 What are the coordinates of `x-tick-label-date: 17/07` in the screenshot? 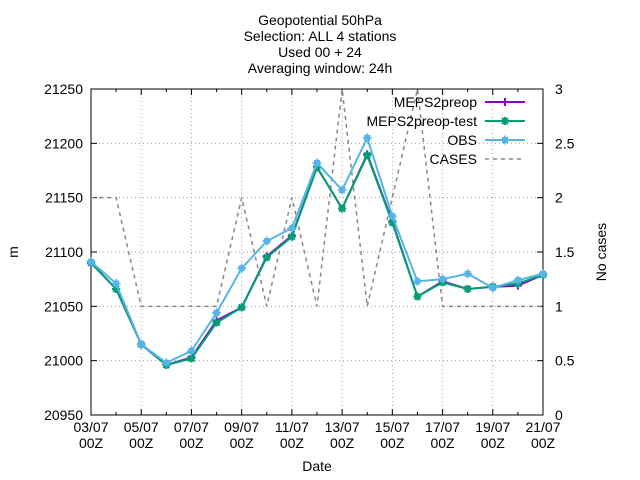 It's located at (442, 427).